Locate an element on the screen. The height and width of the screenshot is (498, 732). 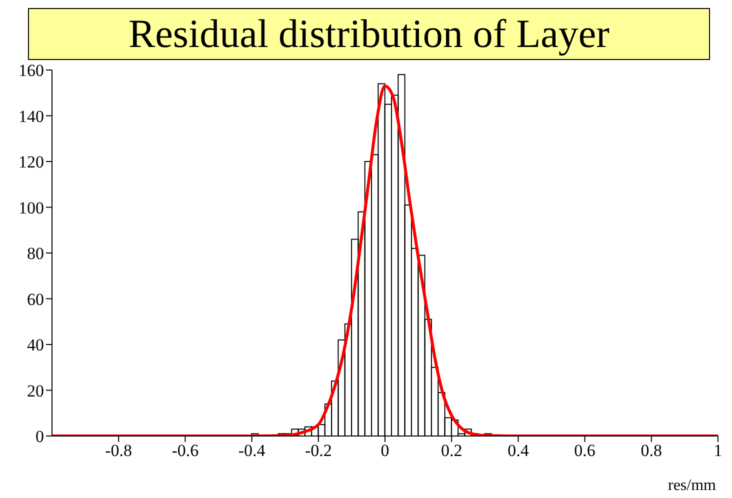
y-tick-label: 160 is located at coordinates (31, 70).